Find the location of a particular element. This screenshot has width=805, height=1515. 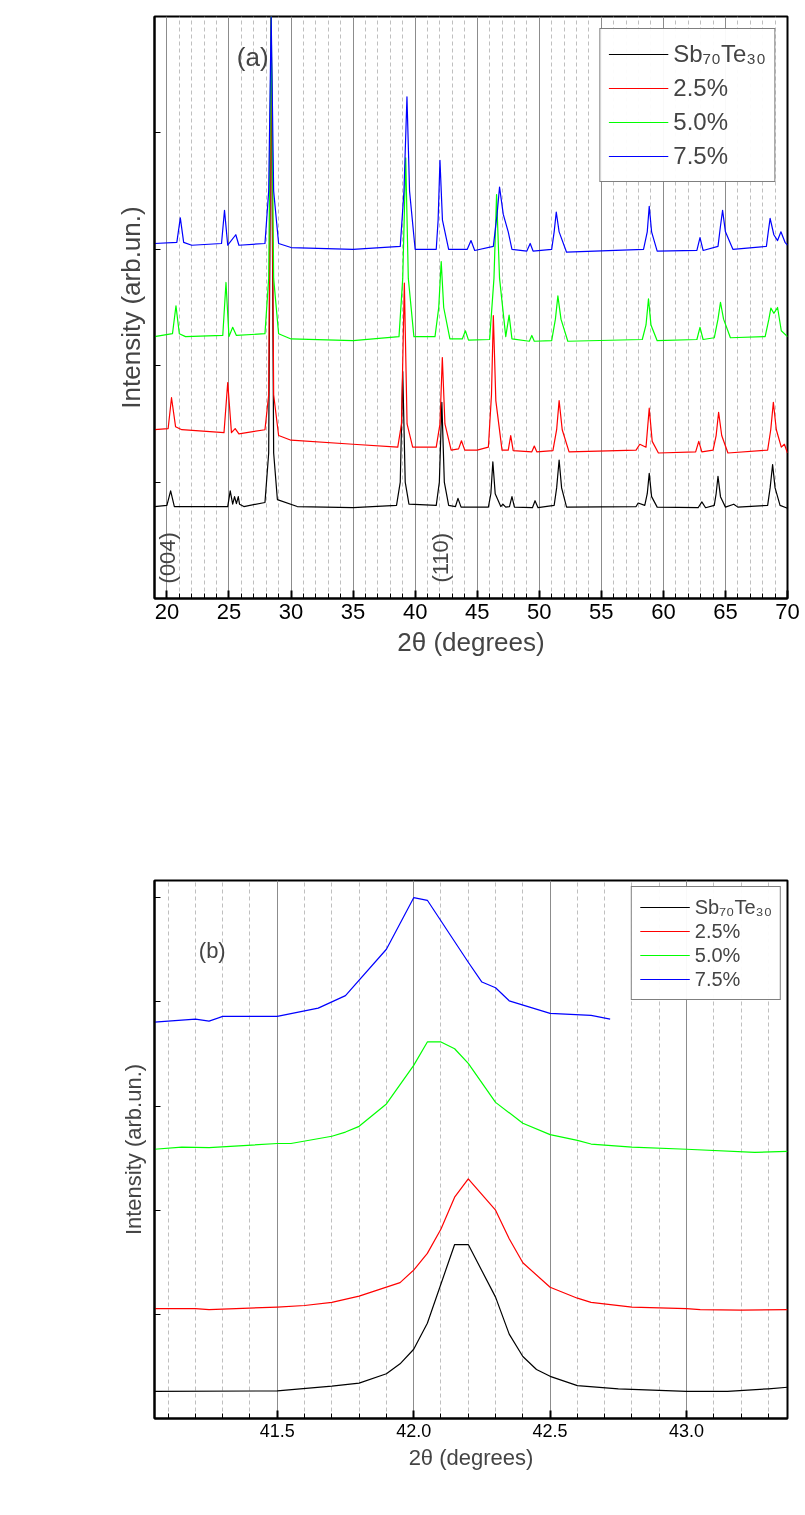

annotation: (b) is located at coordinates (212, 950).